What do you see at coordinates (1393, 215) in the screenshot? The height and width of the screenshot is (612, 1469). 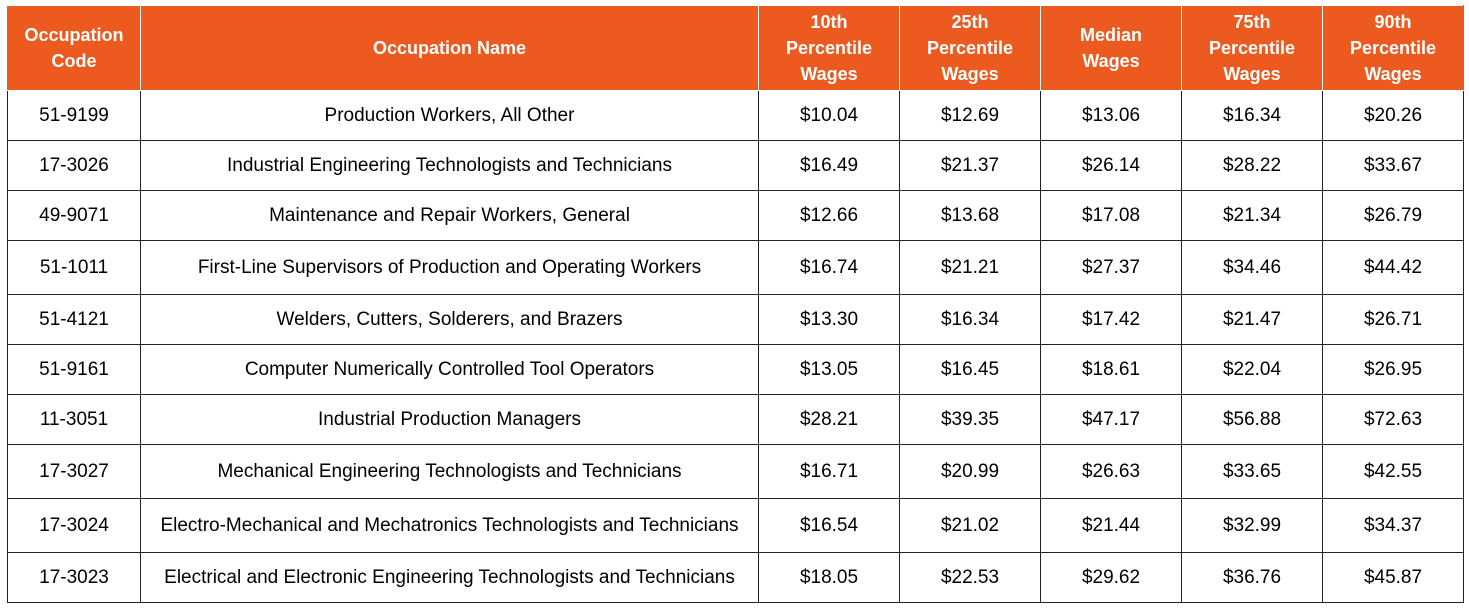 I see `cell-90th-percentile: $26.79` at bounding box center [1393, 215].